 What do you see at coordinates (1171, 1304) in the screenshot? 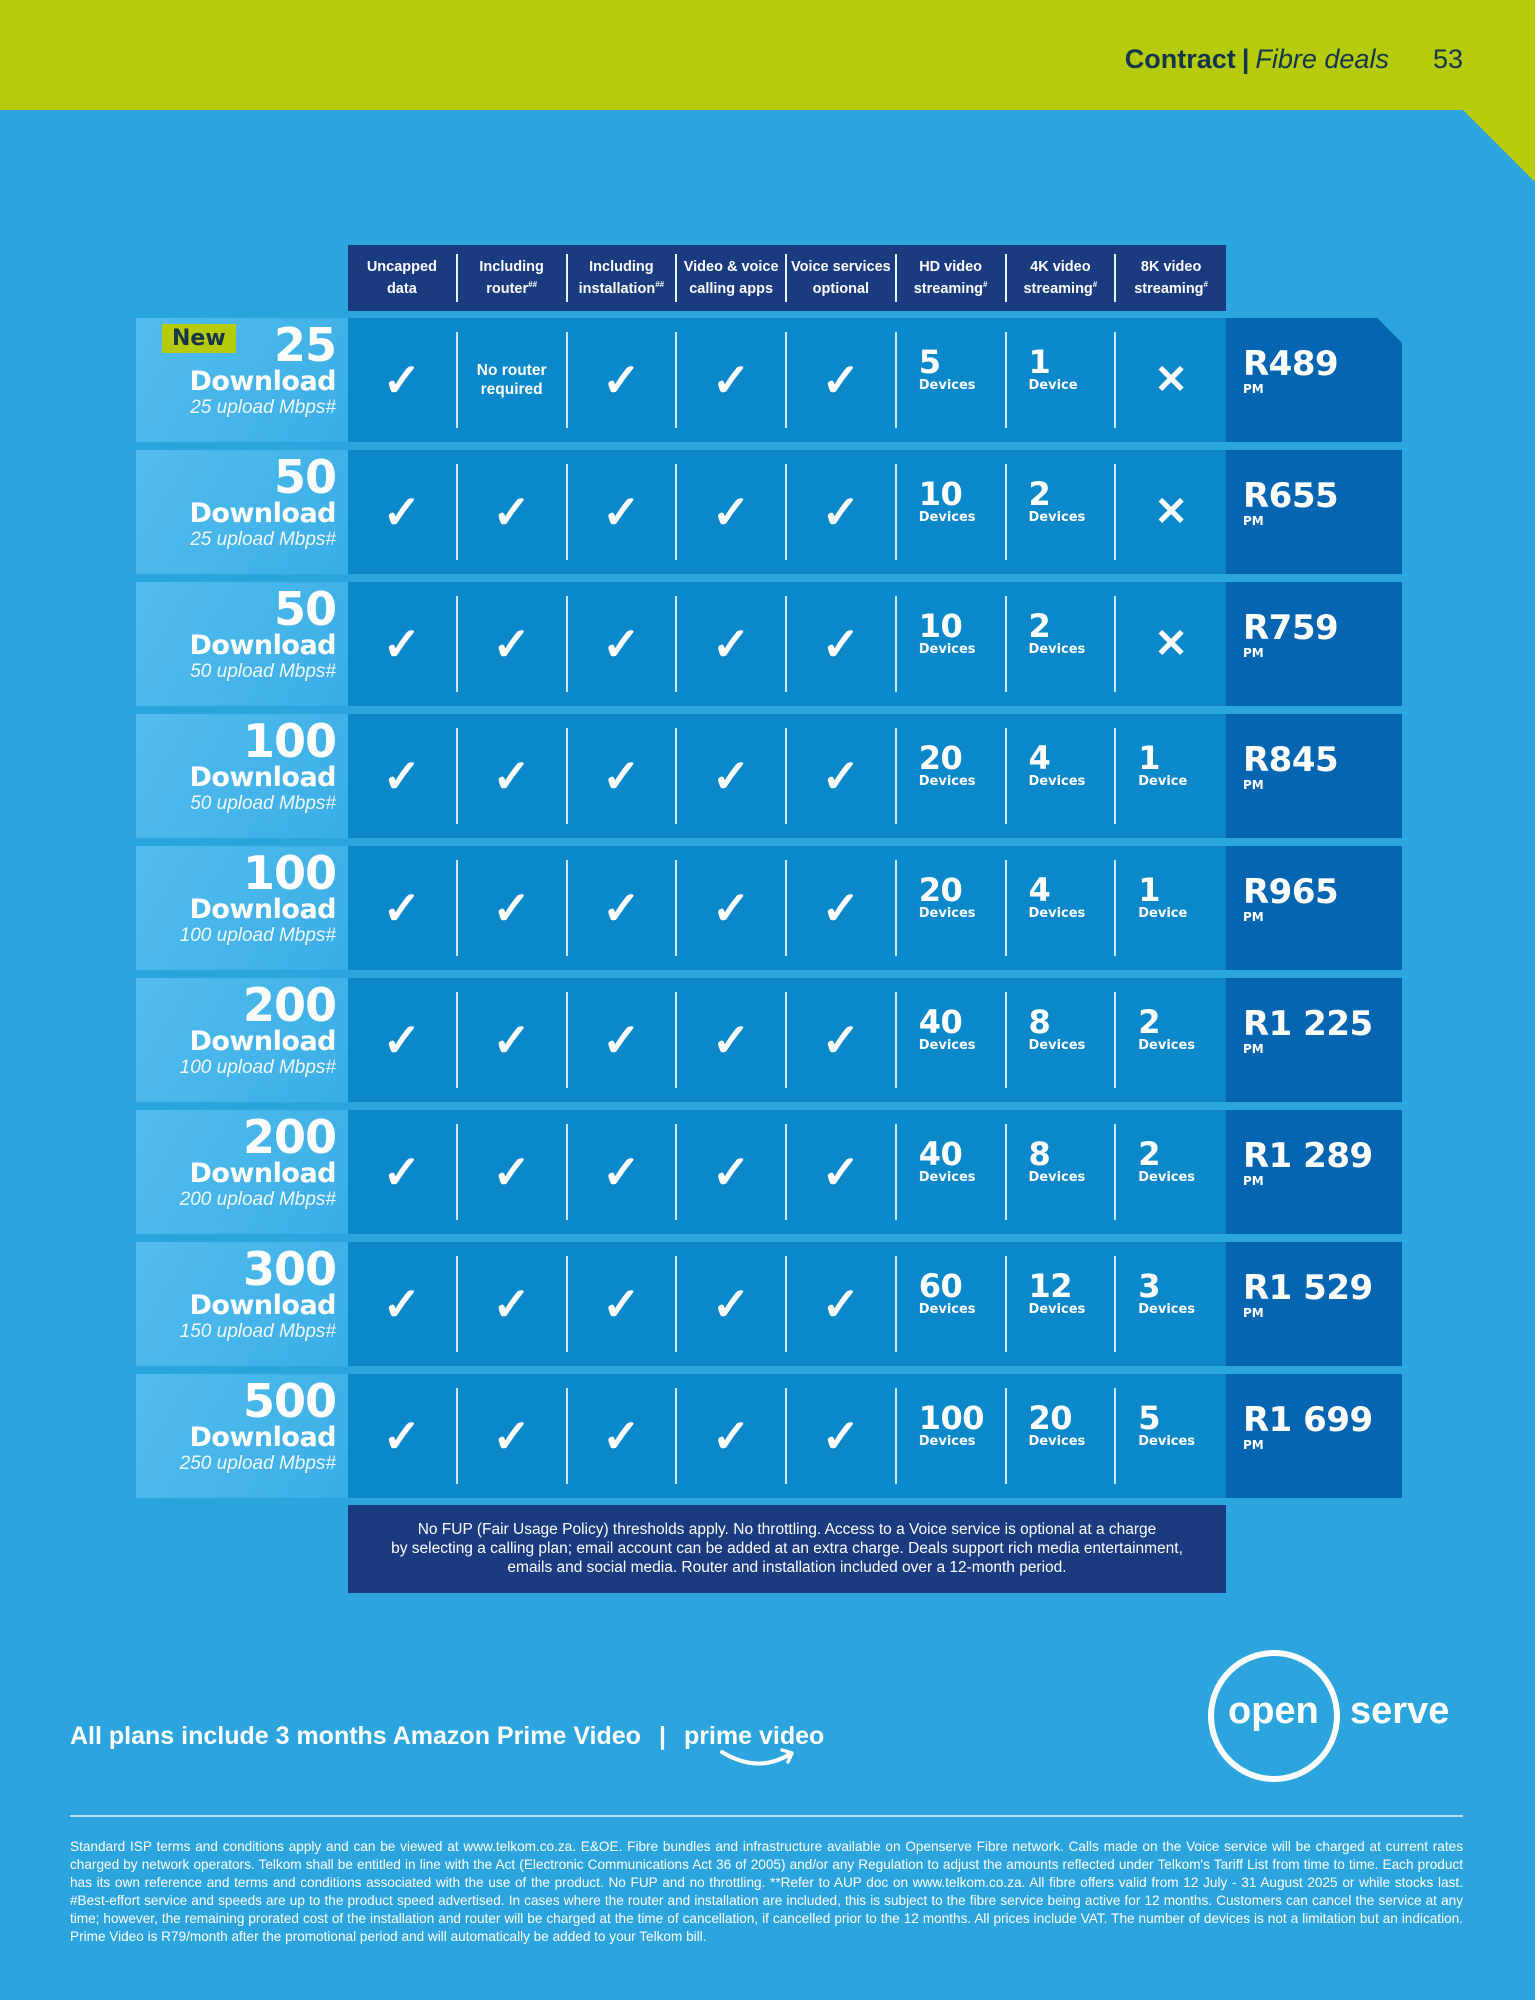
I see `cell-k8: 3 Devices` at bounding box center [1171, 1304].